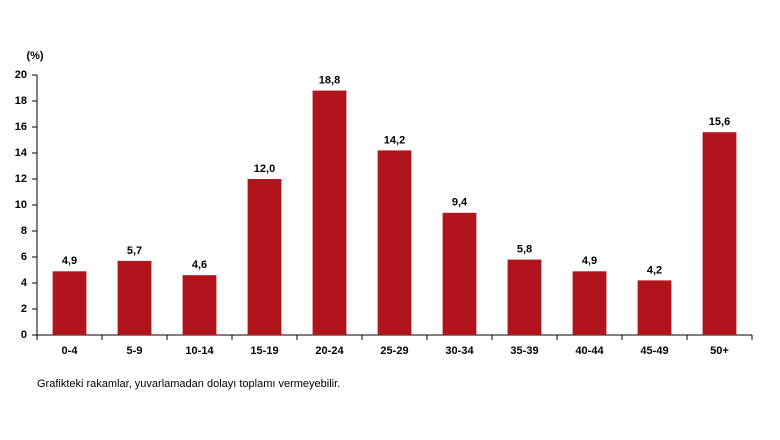 The width and height of the screenshot is (780, 440). I want to click on x-tick-label: 10-14, so click(199, 351).